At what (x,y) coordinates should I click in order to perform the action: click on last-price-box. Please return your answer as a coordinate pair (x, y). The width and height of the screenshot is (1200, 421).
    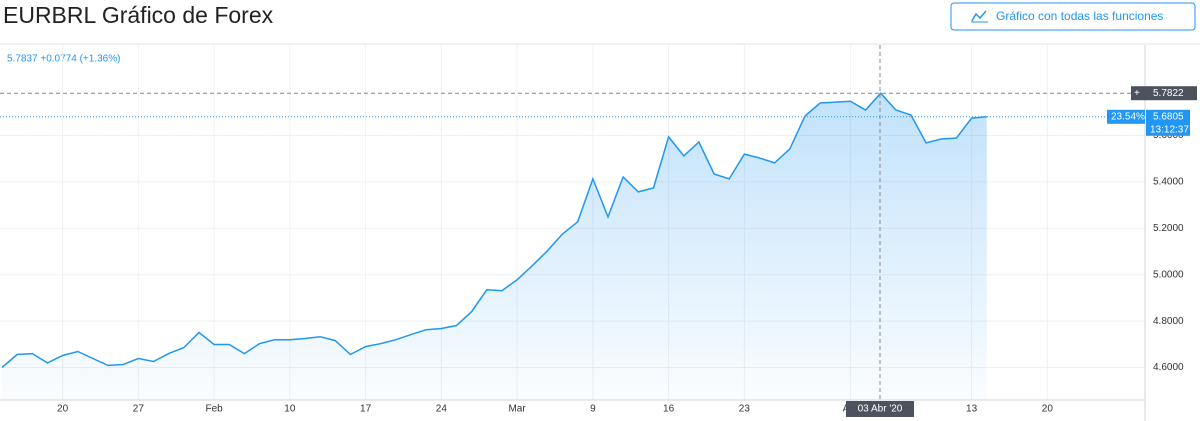
    Looking at the image, I should click on (1168, 122).